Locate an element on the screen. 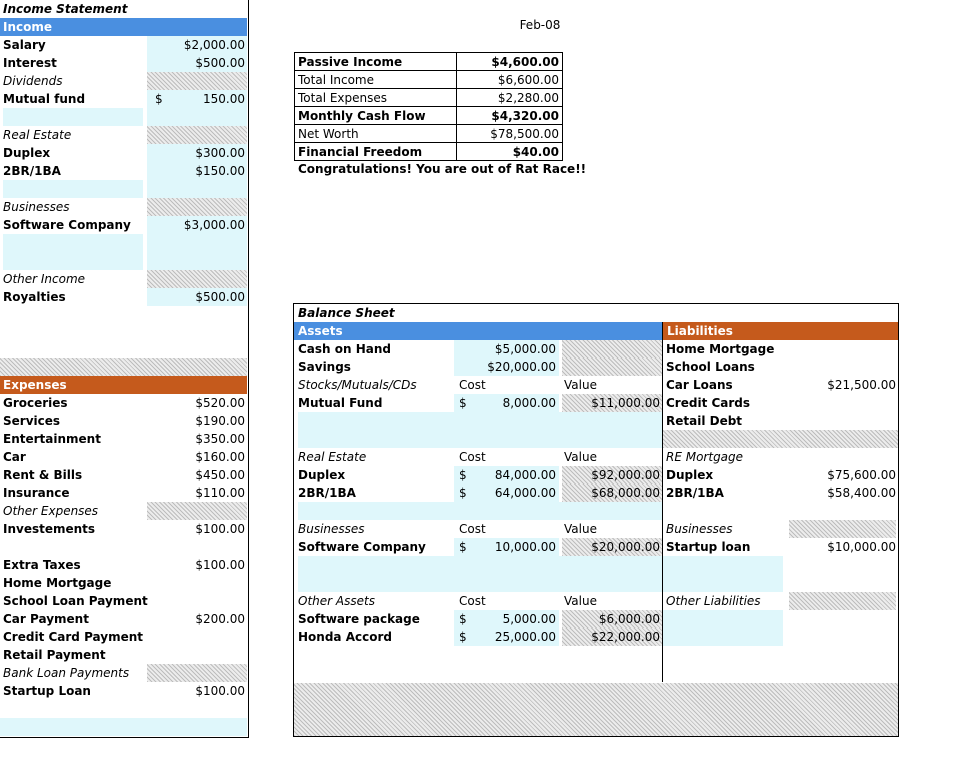  asset-label: Other Assets is located at coordinates (336, 601).